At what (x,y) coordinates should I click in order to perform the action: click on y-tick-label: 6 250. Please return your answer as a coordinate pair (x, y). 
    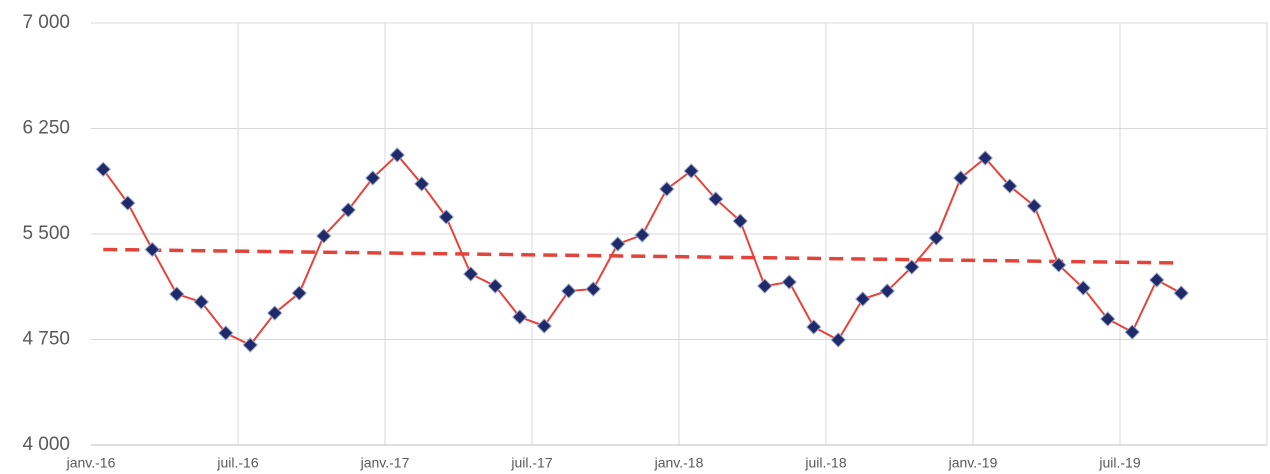
    Looking at the image, I should click on (46, 128).